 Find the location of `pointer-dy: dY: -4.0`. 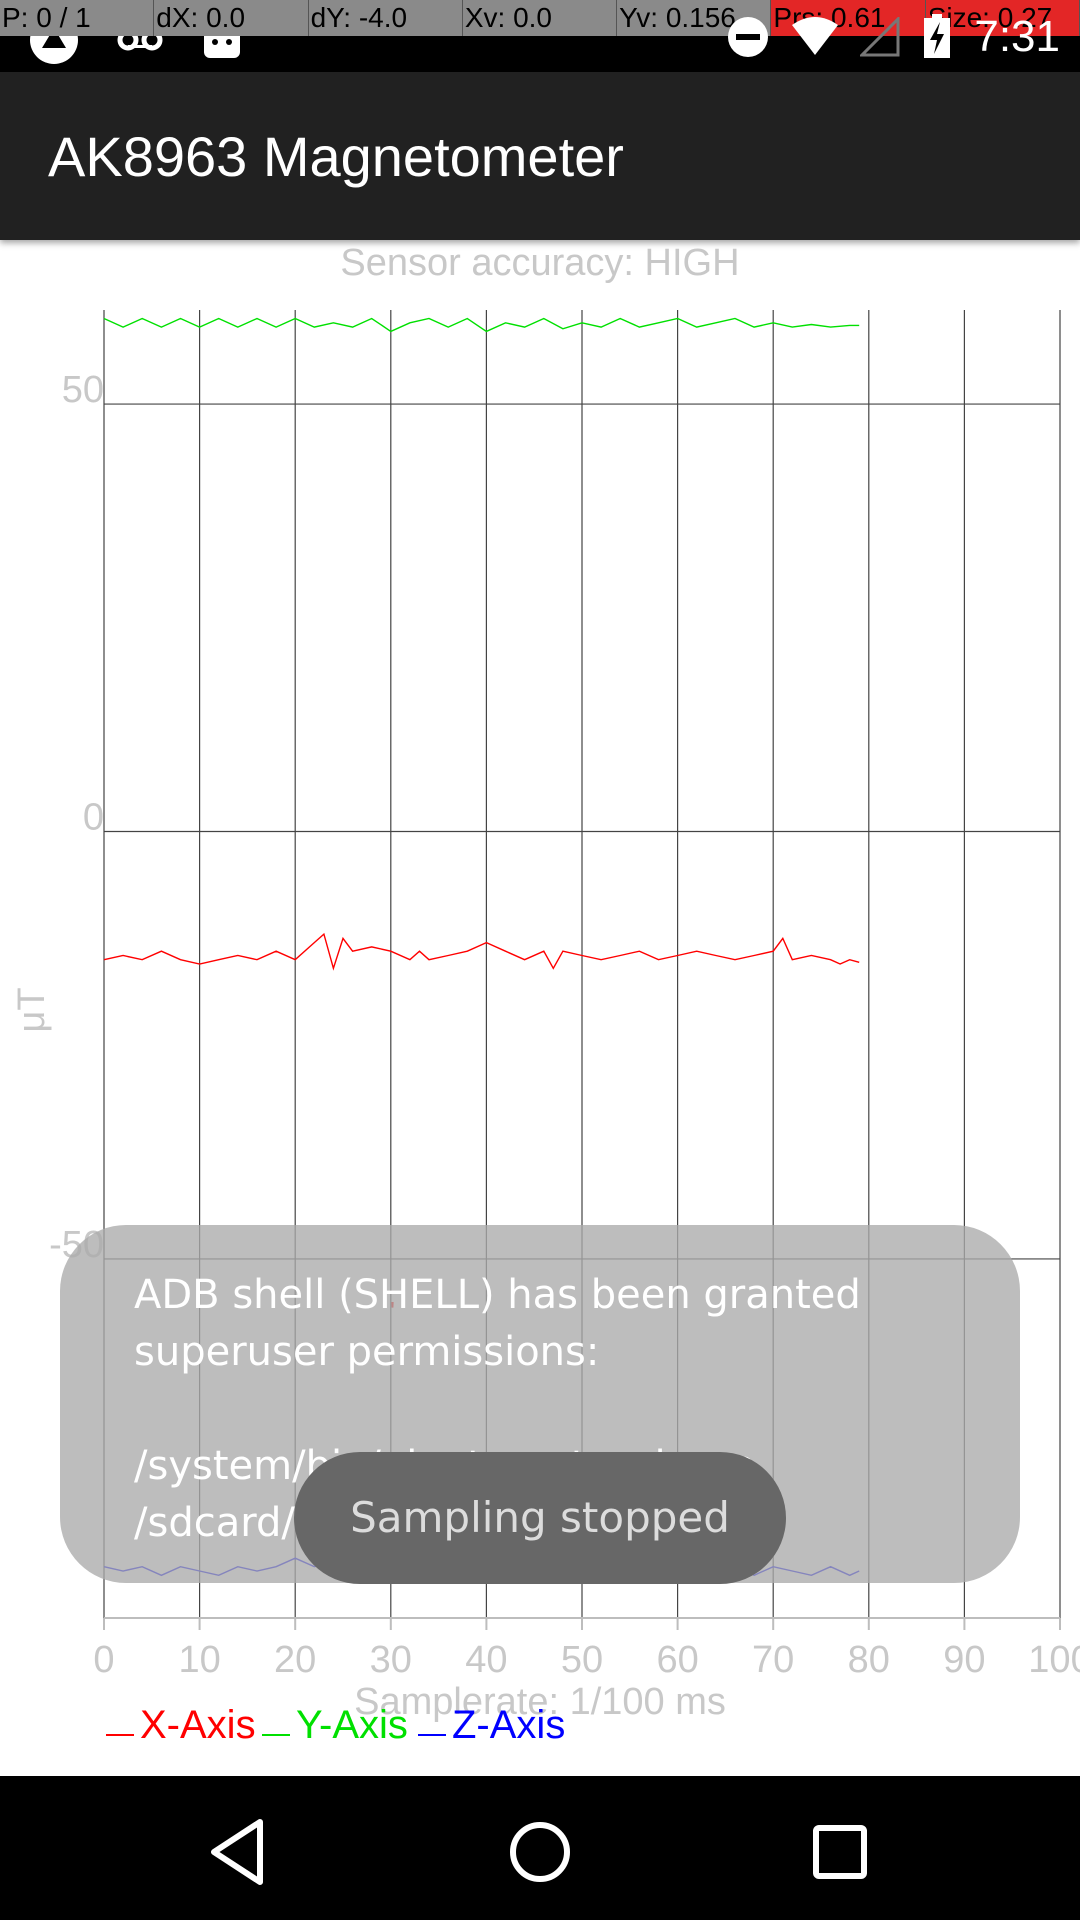

pointer-dy: dY: -4.0 is located at coordinates (386, 18).